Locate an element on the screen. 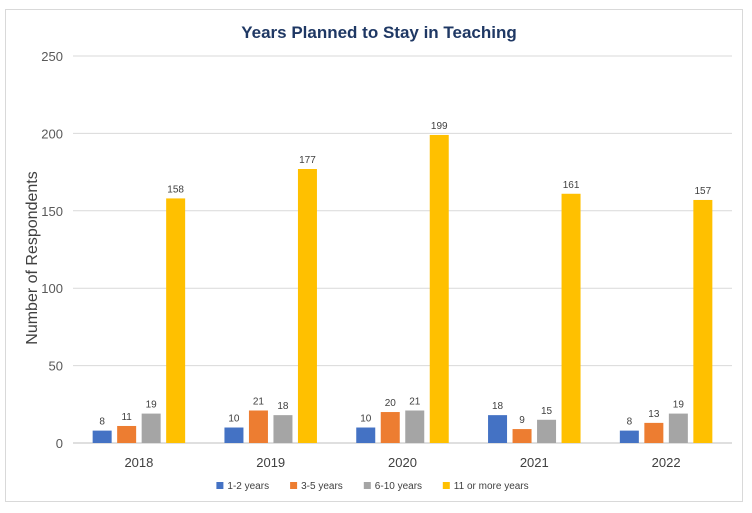 This screenshot has width=752, height=513. legend-item: 6-10 years is located at coordinates (392, 486).